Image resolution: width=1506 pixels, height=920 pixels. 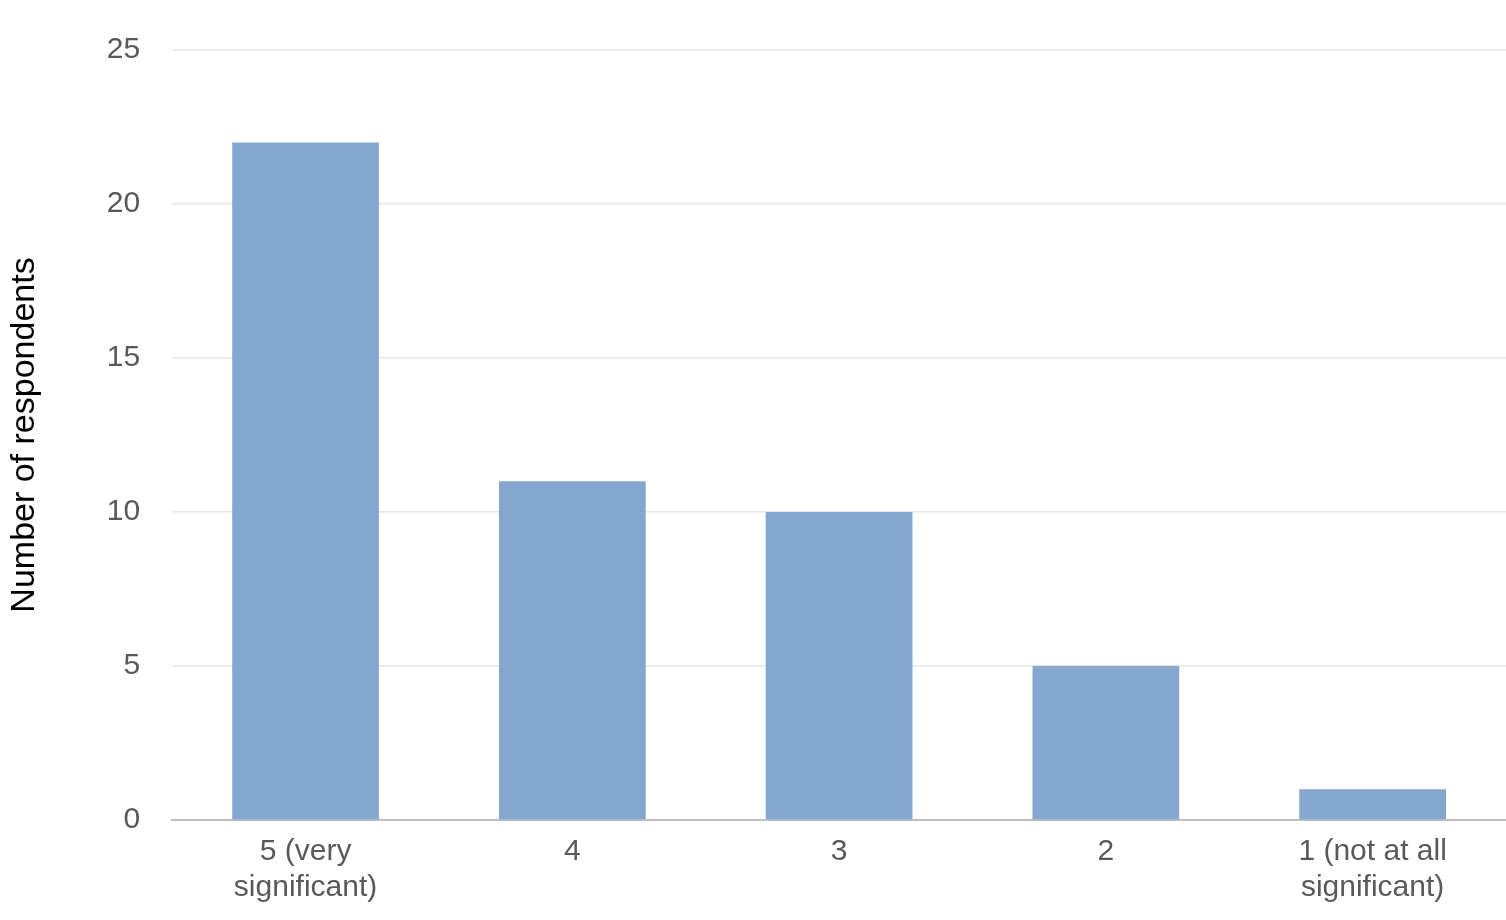 I want to click on y-tick-label: 10, so click(x=123, y=510).